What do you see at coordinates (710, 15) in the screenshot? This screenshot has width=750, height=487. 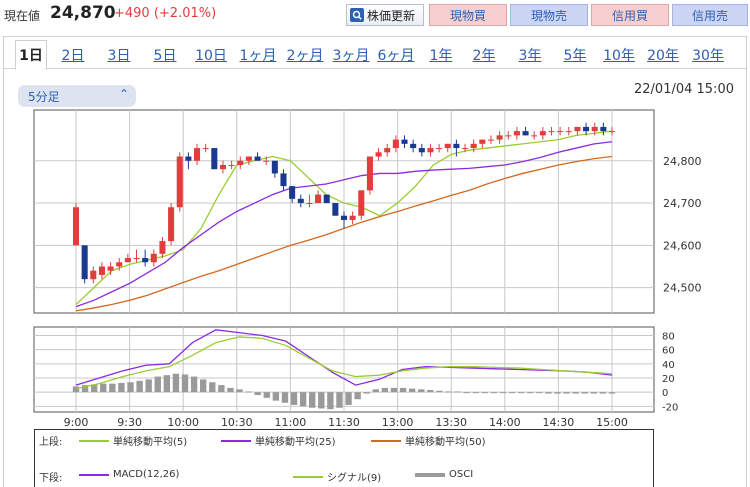 I see `margin-sell-button: 信用売` at bounding box center [710, 15].